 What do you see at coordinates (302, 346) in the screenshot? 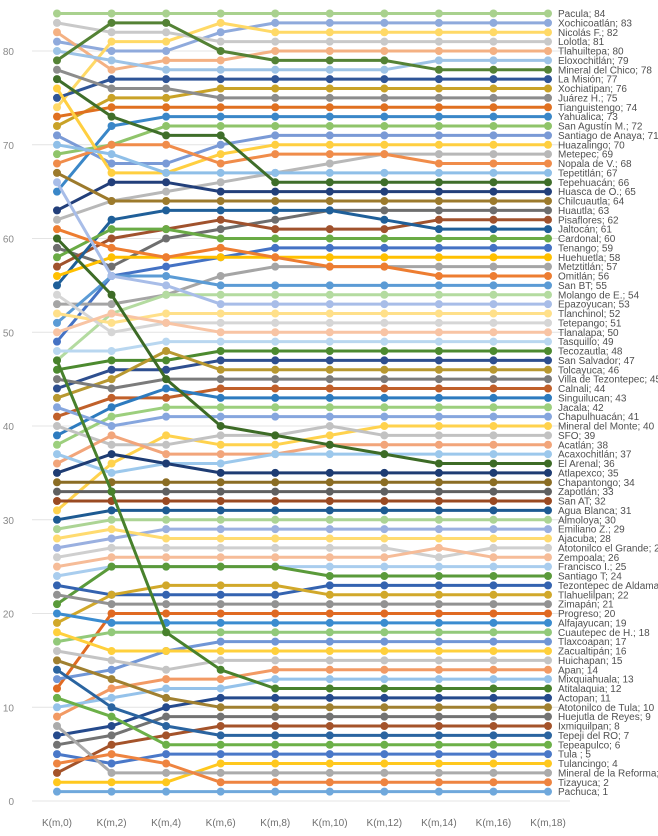
I see `series-tasquillo` at bounding box center [302, 346].